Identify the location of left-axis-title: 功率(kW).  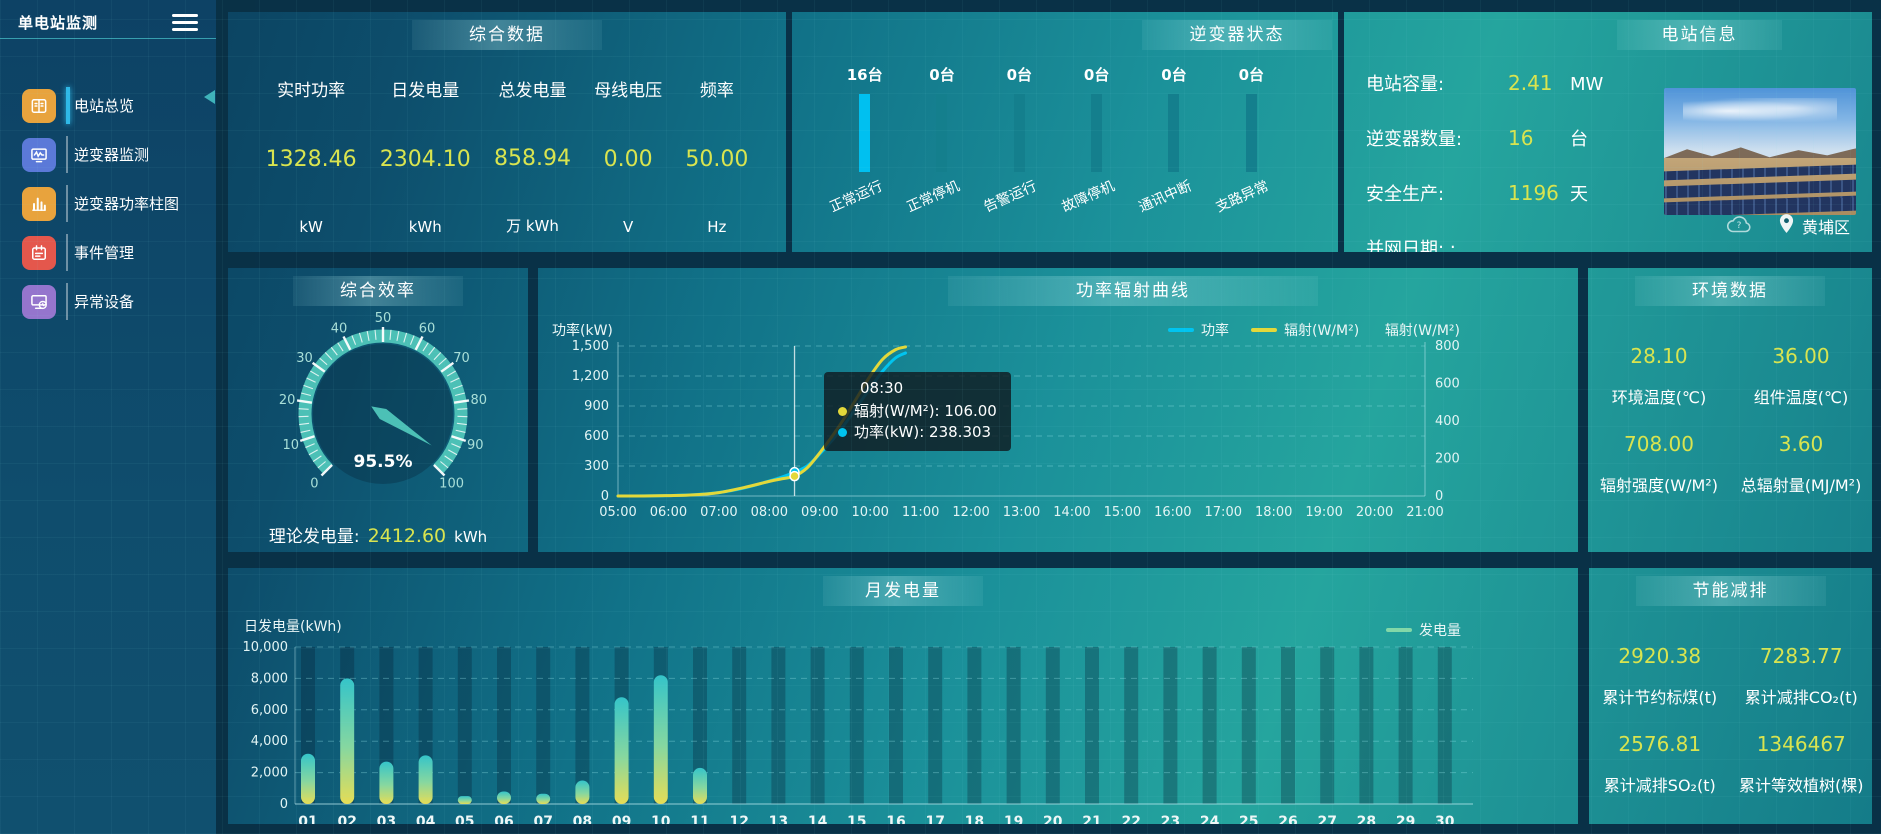
(582, 331).